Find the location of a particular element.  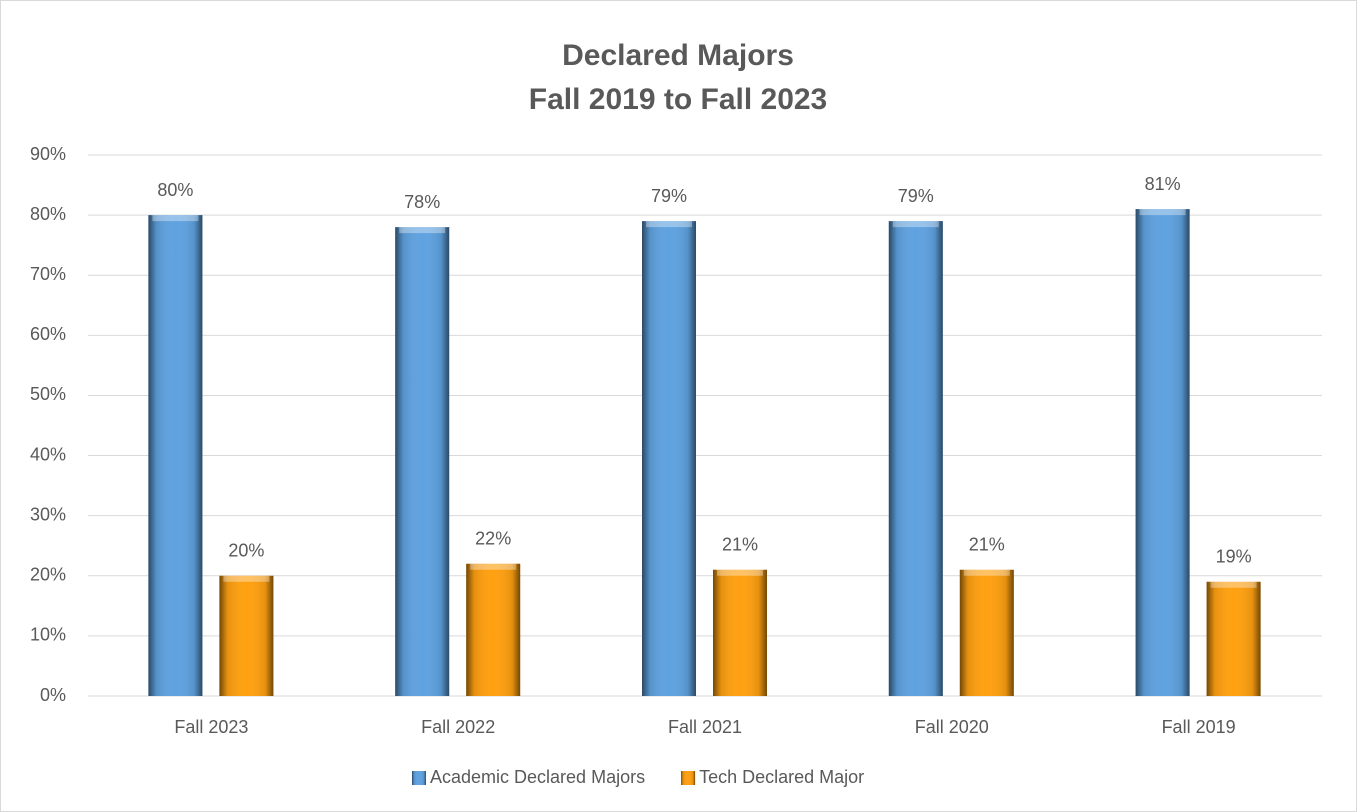

data-label: 80% is located at coordinates (175, 190).